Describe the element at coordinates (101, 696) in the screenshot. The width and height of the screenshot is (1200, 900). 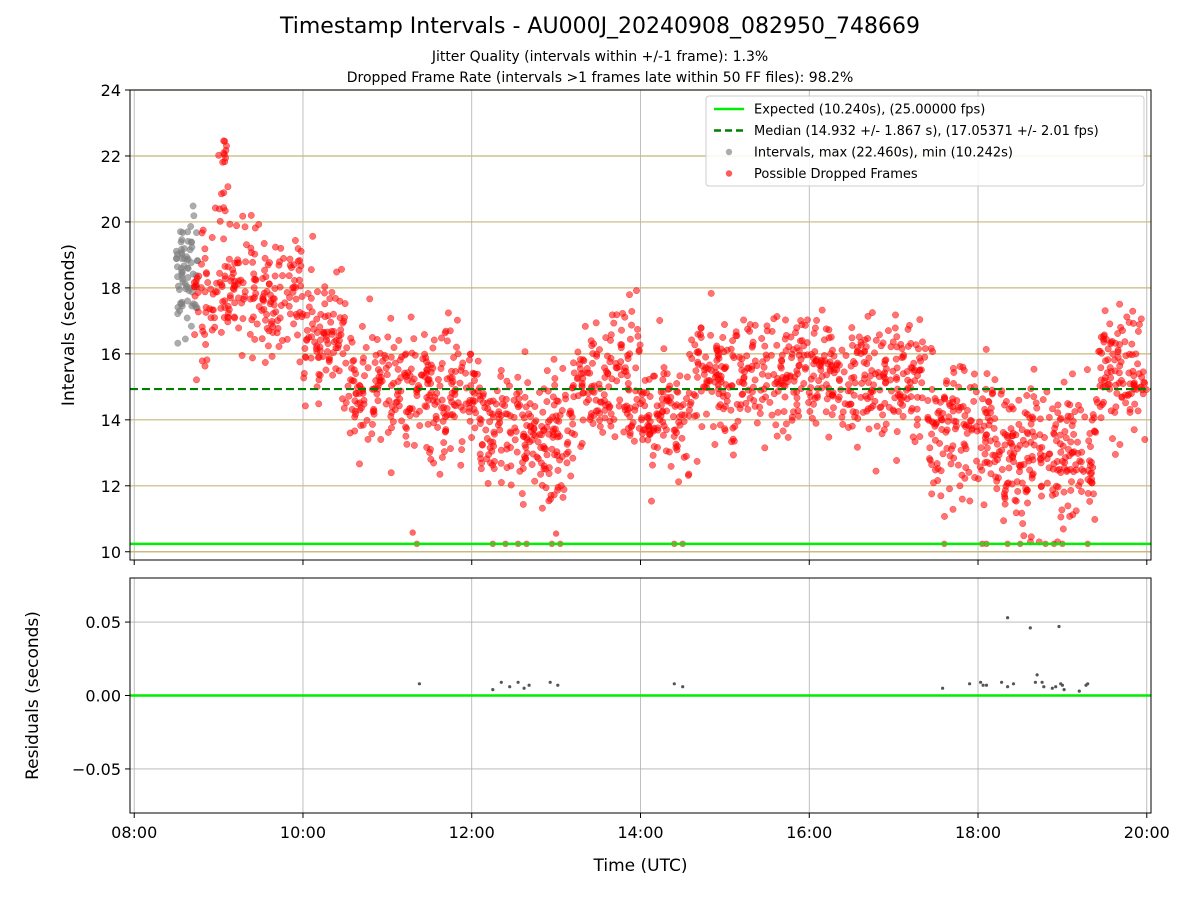
I see `bottom-y-ticks: −0.05 0.00 0.05` at that location.